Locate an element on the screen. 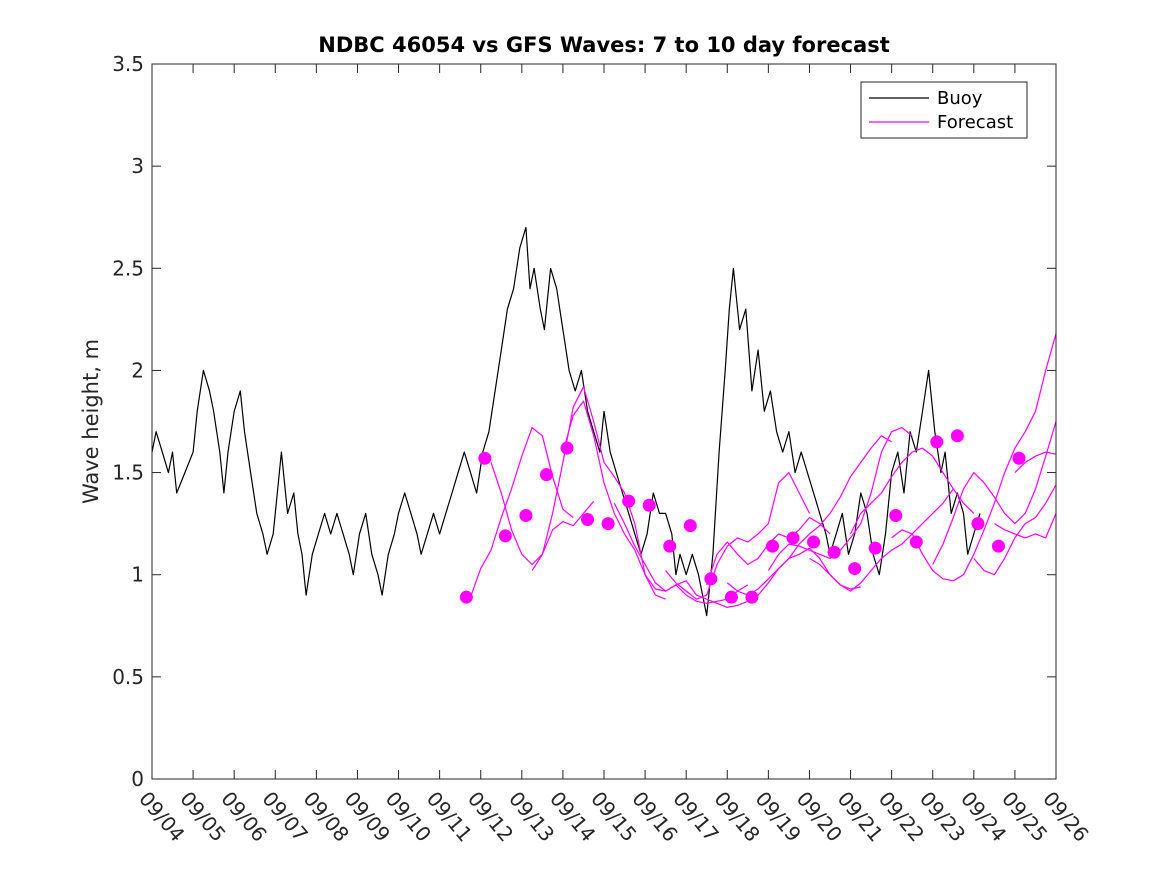 The width and height of the screenshot is (1167, 875). y-tick-label: 2.5 is located at coordinates (128, 268).